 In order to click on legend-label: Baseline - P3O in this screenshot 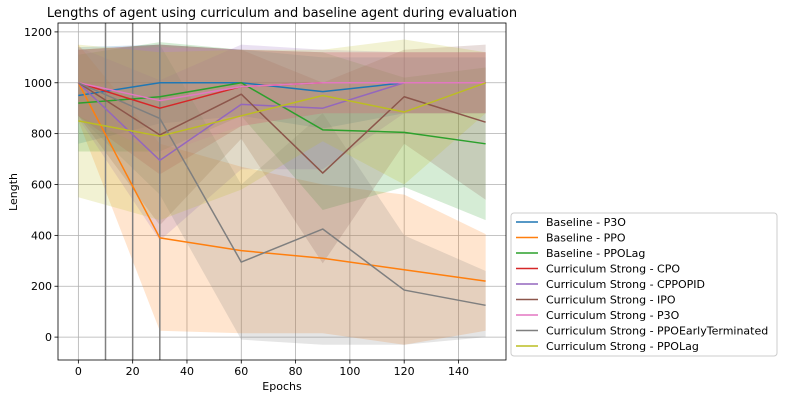, I will do `click(586, 222)`.